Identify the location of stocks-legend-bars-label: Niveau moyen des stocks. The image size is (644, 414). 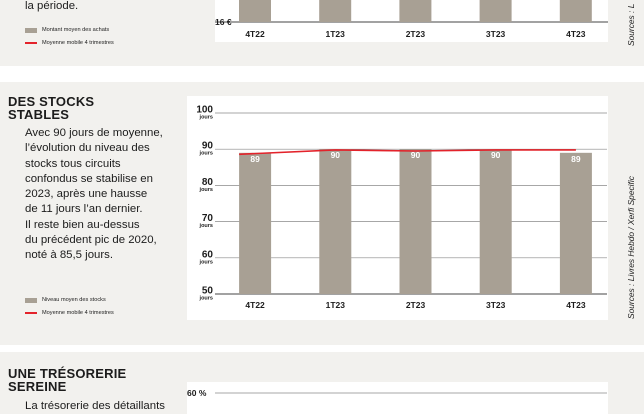
(74, 300).